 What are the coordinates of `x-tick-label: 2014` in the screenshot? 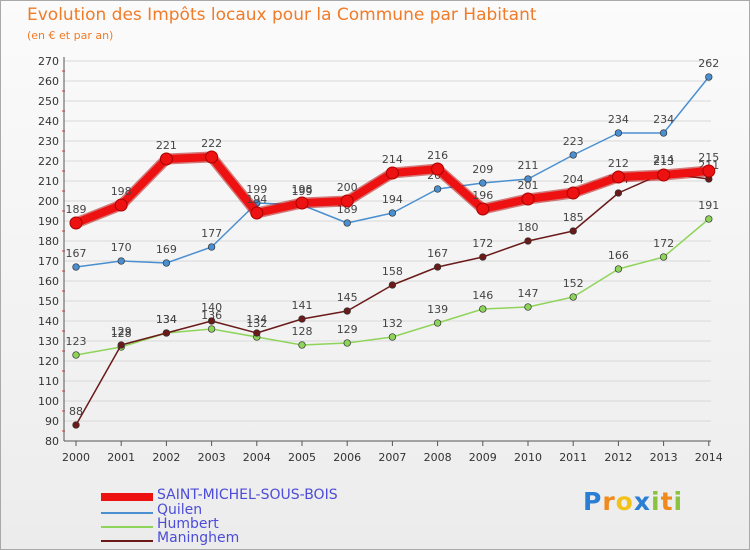 It's located at (709, 457).